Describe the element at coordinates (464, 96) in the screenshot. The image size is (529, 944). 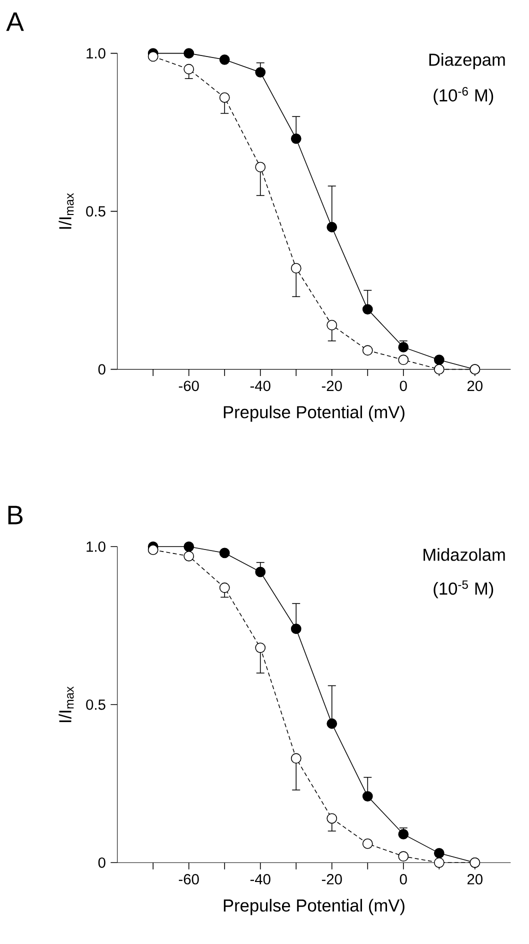
I see `annotation: (10$^{-6}$ M)` at that location.